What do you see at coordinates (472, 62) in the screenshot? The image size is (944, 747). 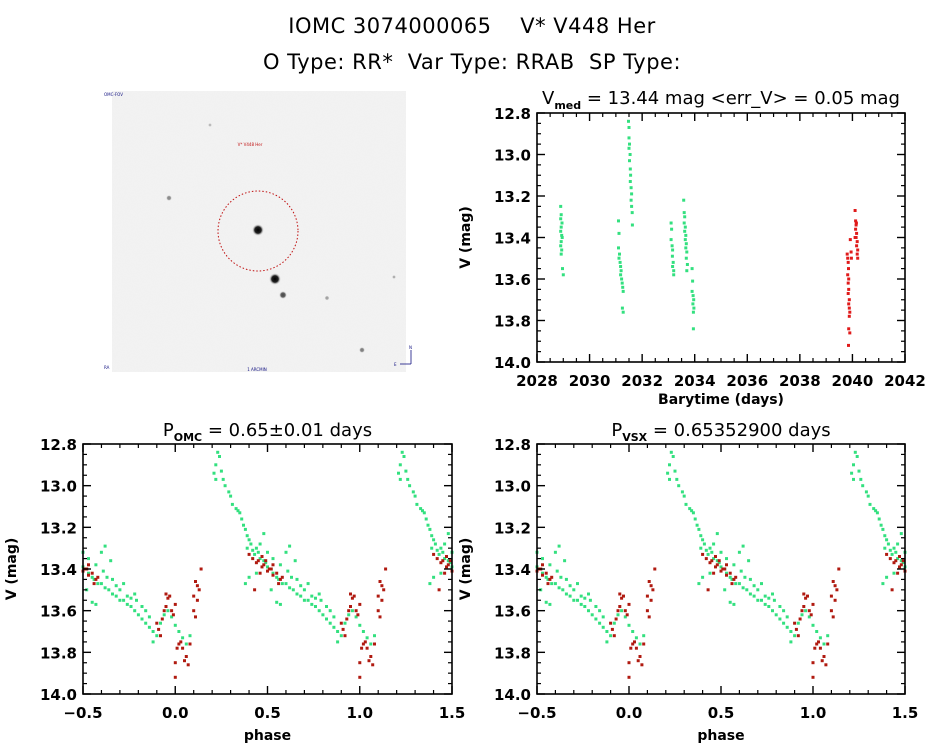 I see `header-title-line2: O Type: RR* Var Type: RRAB SP Type:` at bounding box center [472, 62].